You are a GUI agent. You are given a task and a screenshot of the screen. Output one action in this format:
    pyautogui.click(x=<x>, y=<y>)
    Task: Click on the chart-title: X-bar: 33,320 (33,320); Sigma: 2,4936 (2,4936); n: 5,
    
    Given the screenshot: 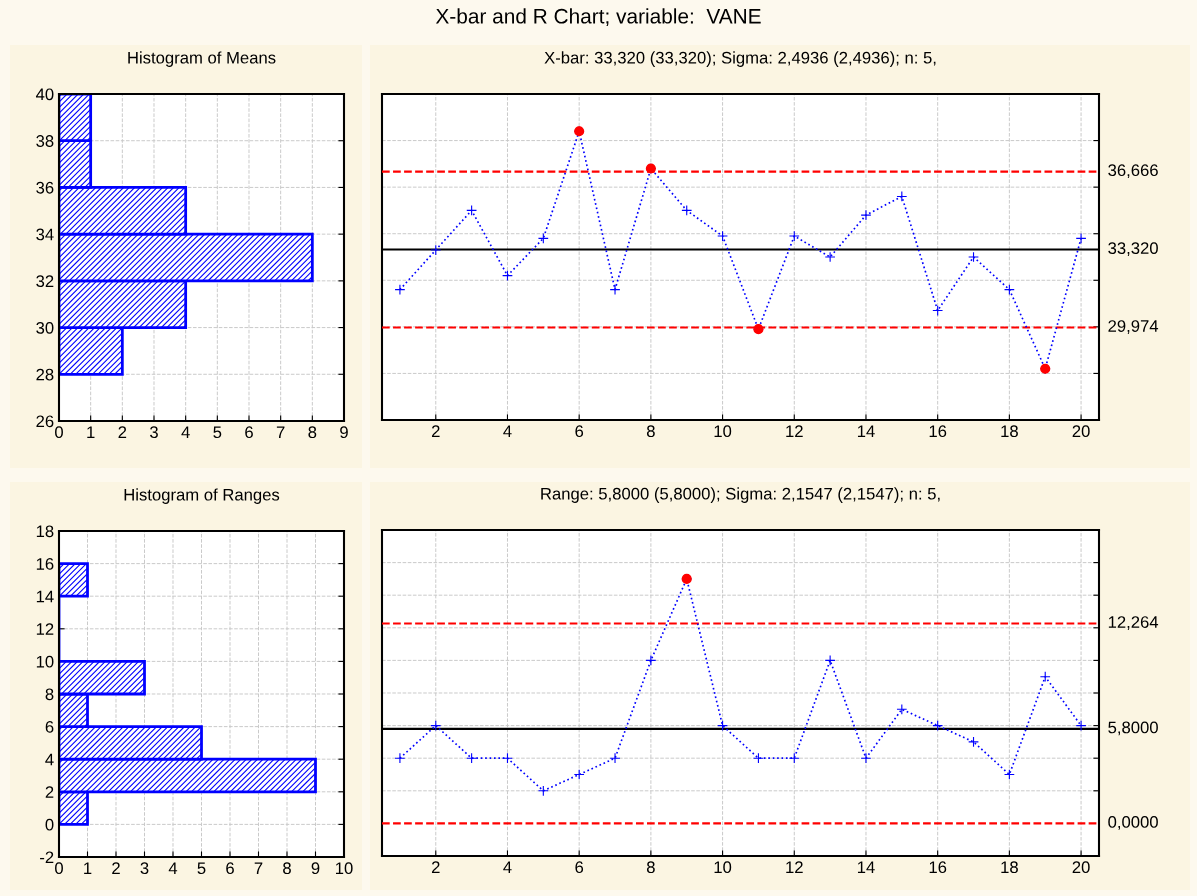 What is the action you would take?
    pyautogui.click(x=740, y=59)
    